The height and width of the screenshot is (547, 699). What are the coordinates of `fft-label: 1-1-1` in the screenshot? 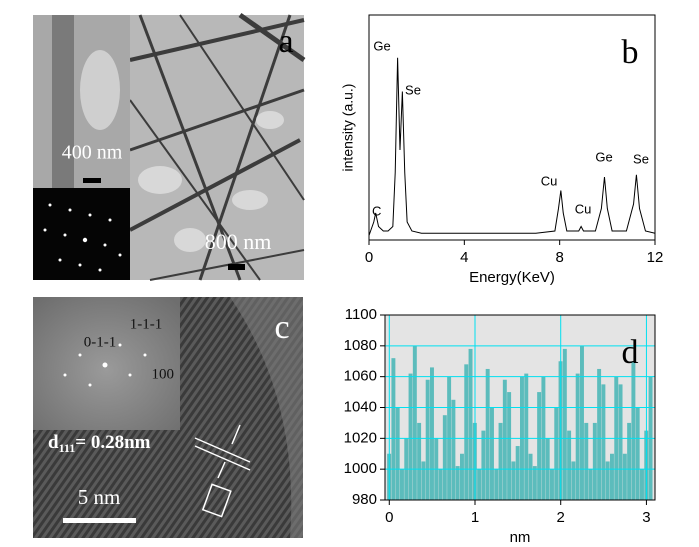 It's located at (146, 324).